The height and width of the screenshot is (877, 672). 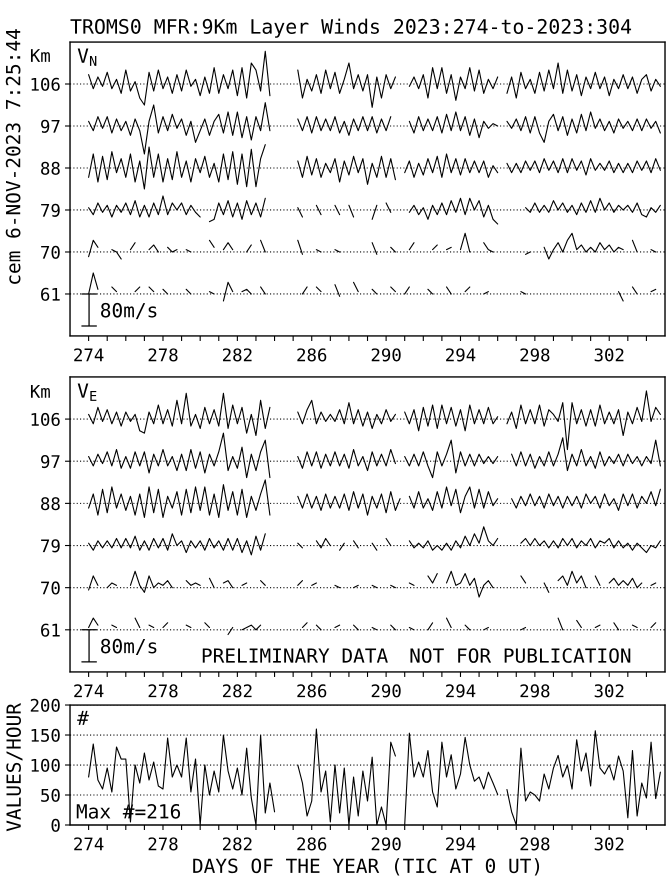 I want to click on y-tick-label: 200, so click(x=45, y=705).